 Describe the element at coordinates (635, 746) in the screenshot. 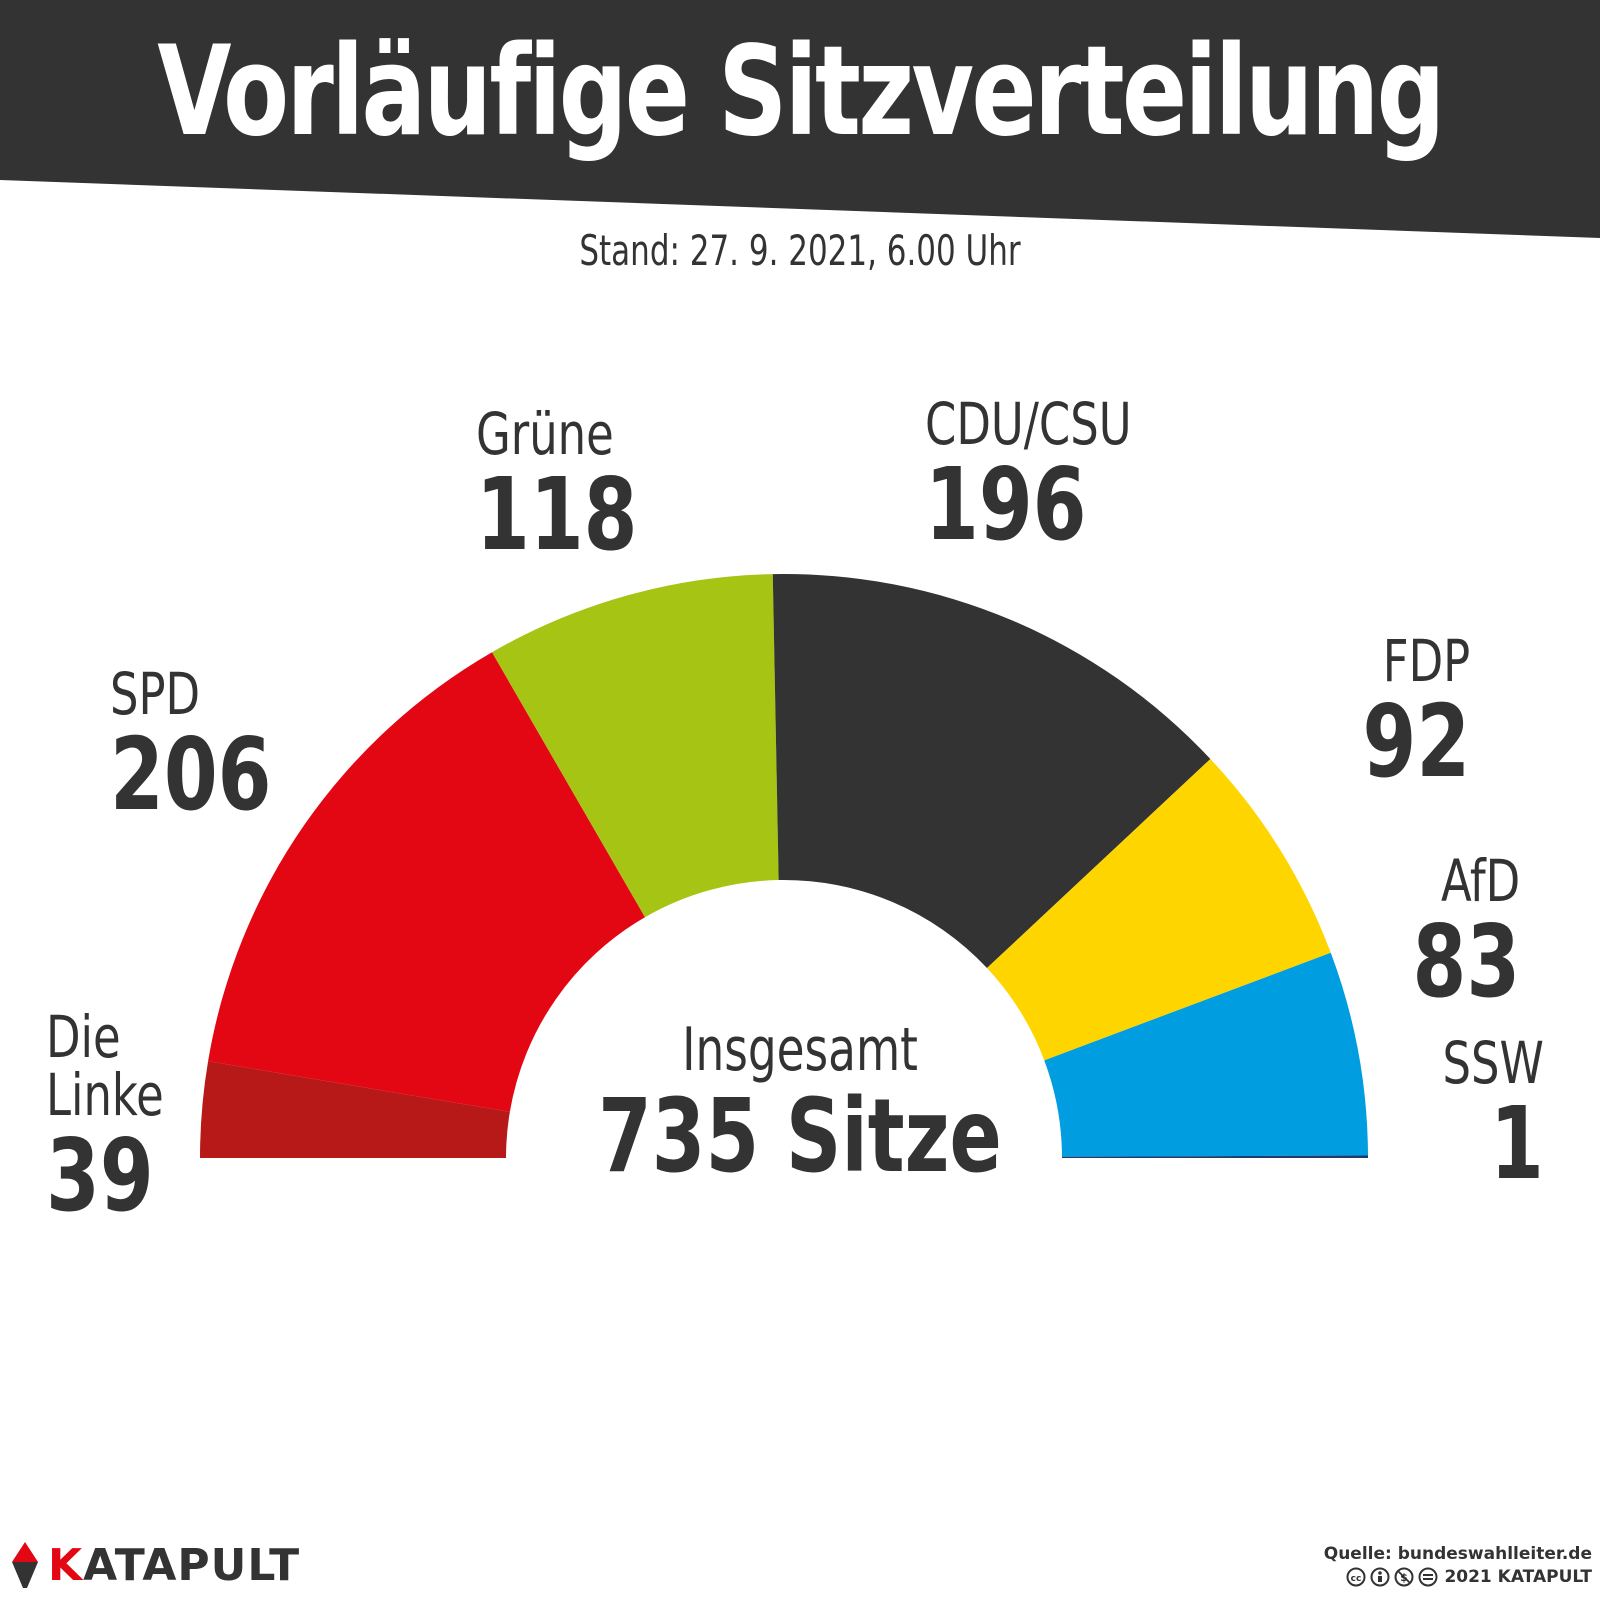

I see `slice-gr-ne` at that location.